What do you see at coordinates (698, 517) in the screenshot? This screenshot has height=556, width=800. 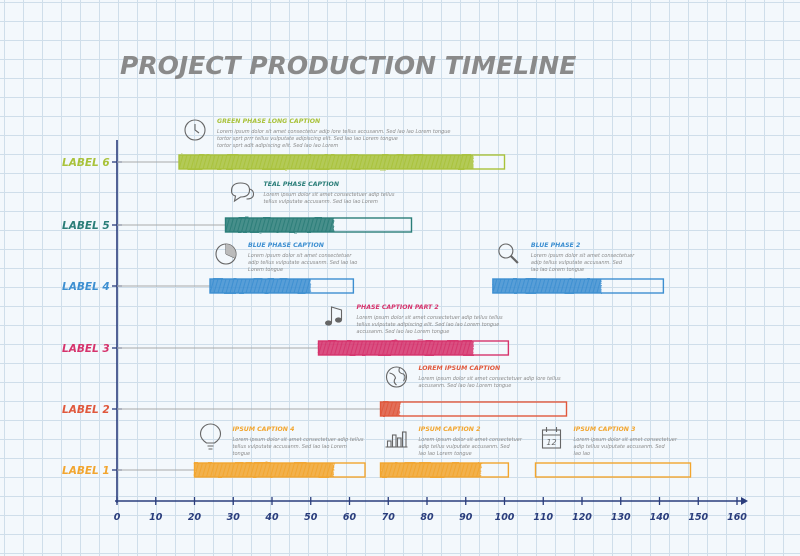 I see `x-tick-label: 150` at bounding box center [698, 517].